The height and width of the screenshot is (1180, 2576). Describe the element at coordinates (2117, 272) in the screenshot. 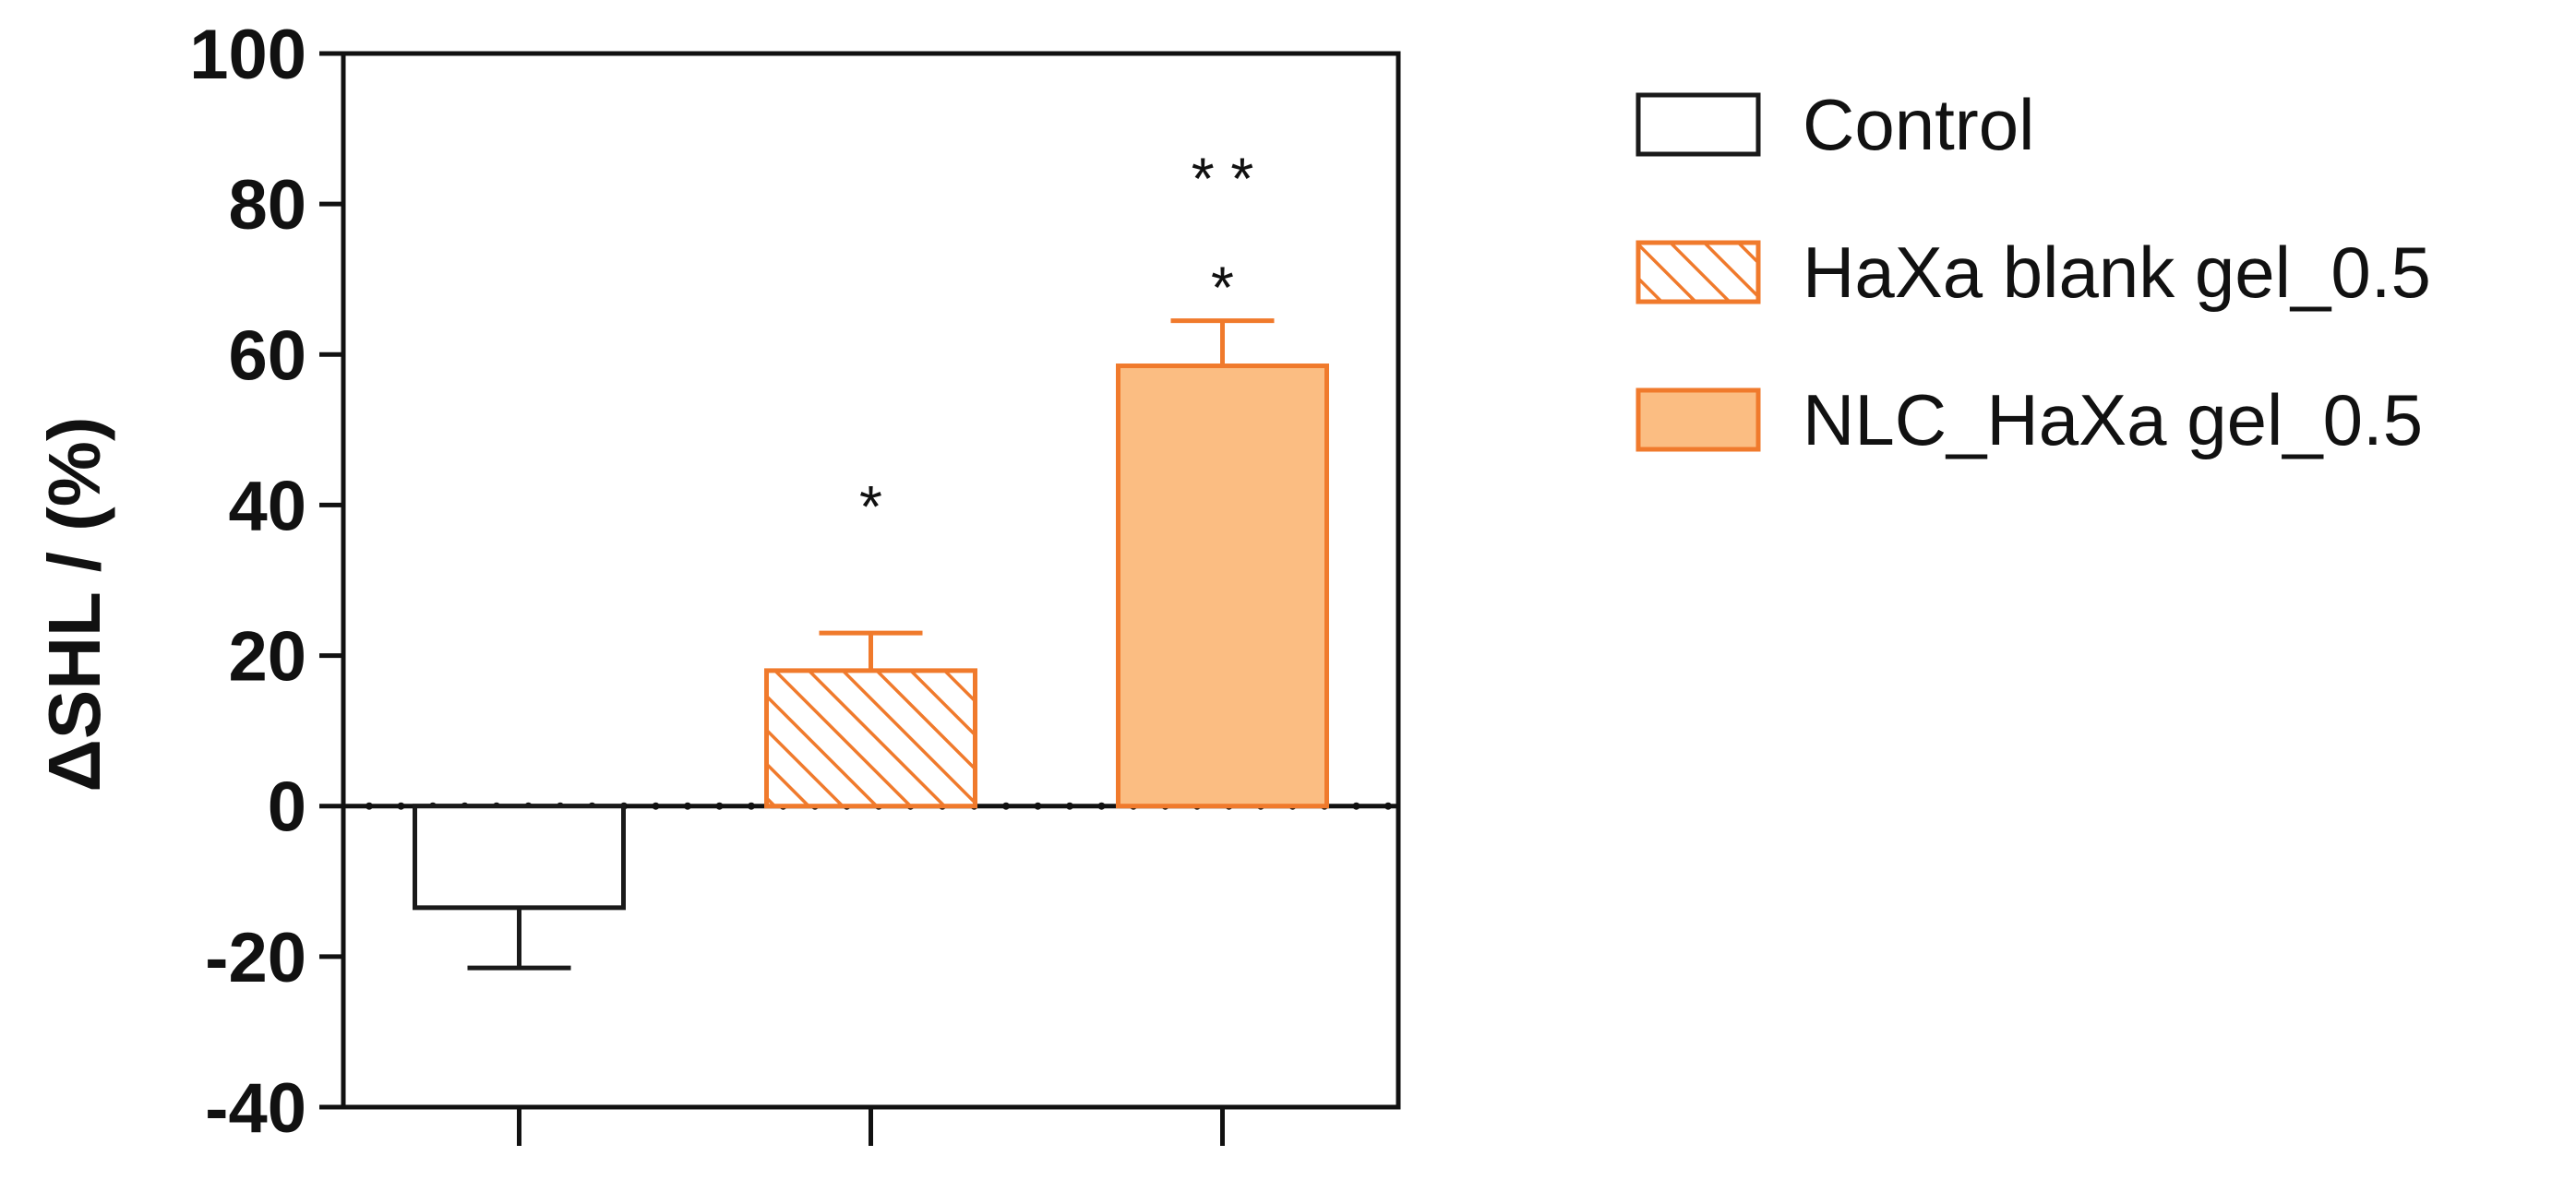

I see `legend-label: HaXa blank gel_0.5` at that location.